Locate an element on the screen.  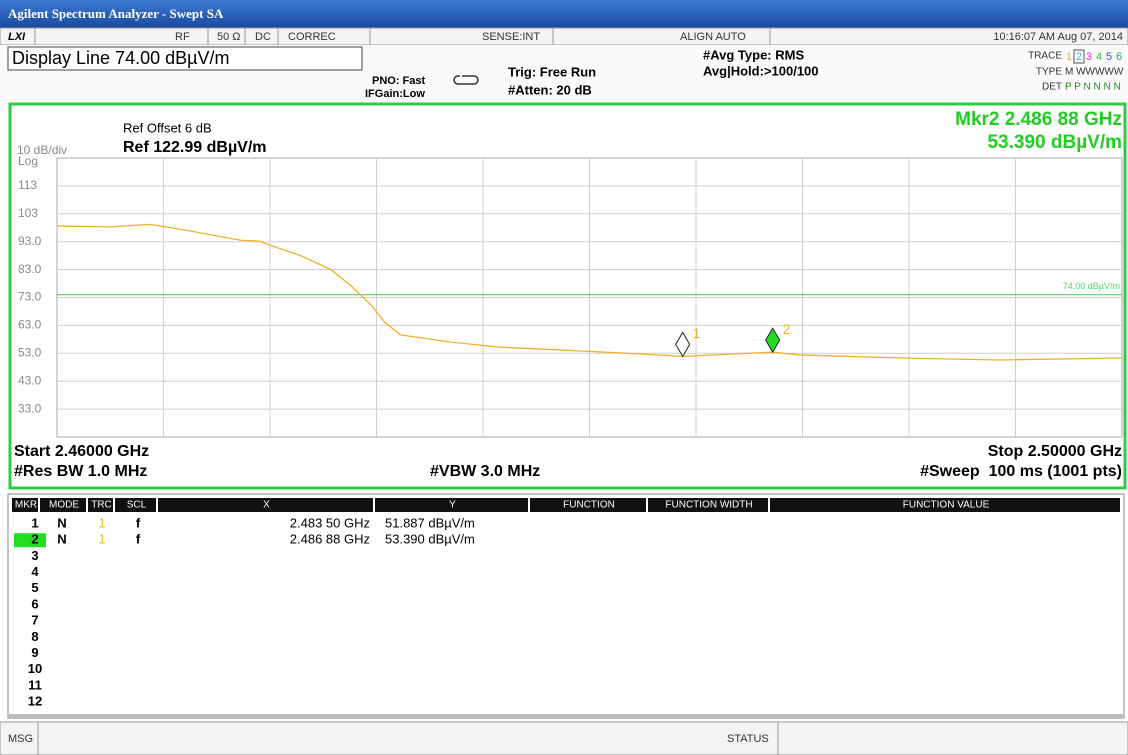
column-header: TRC is located at coordinates (101, 505).